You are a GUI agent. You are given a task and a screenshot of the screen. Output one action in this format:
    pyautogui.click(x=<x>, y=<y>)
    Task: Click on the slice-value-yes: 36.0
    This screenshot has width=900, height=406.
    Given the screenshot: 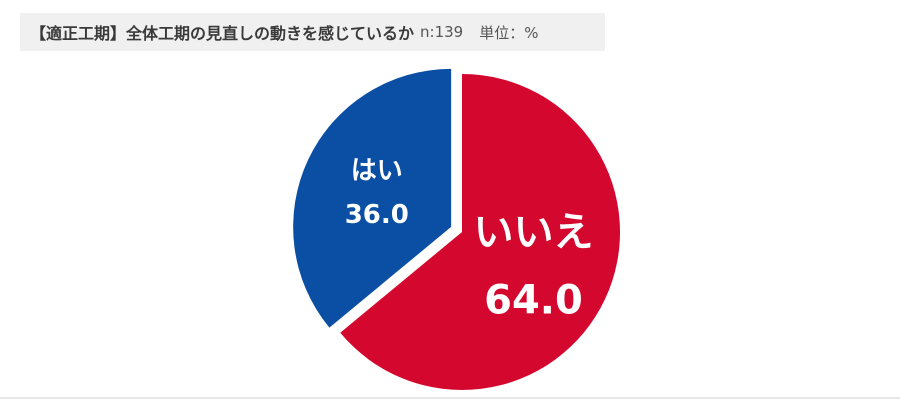 What is the action you would take?
    pyautogui.click(x=377, y=215)
    